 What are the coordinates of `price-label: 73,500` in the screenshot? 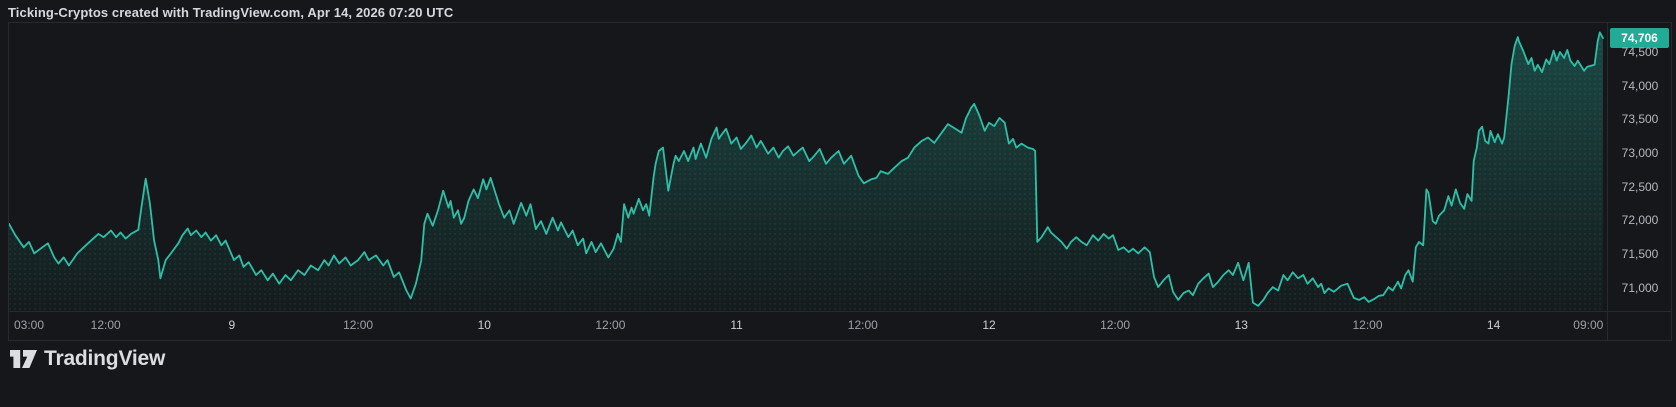 It's located at (1640, 119).